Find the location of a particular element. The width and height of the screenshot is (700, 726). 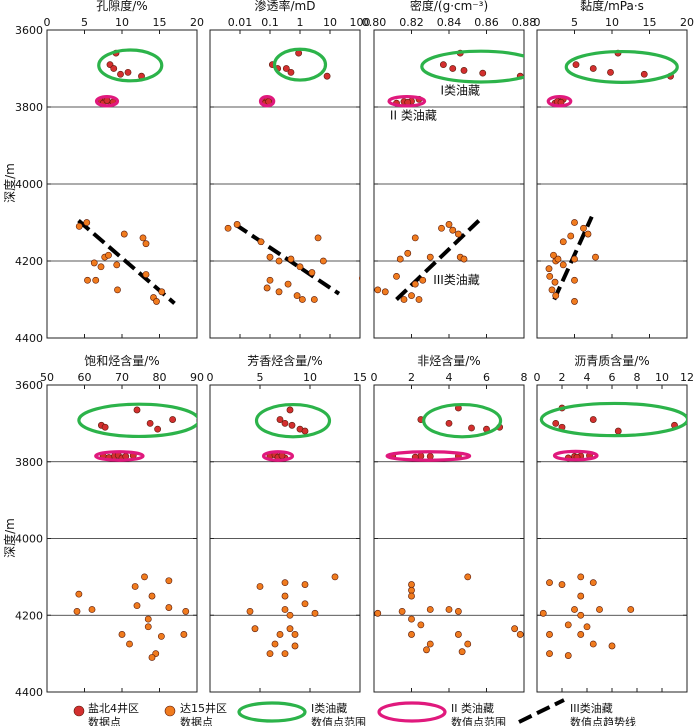

y-tick-label: 3800 is located at coordinates (29, 107).